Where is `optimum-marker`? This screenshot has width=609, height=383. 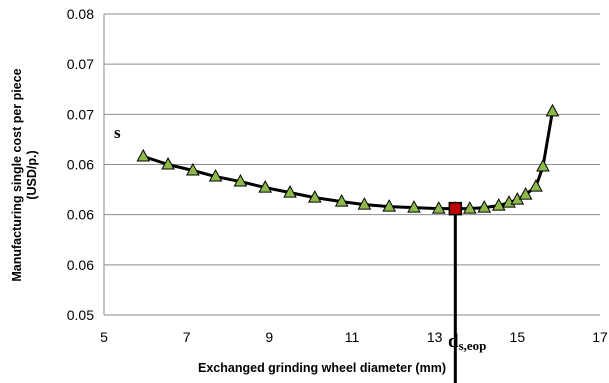 optimum-marker is located at coordinates (455, 208).